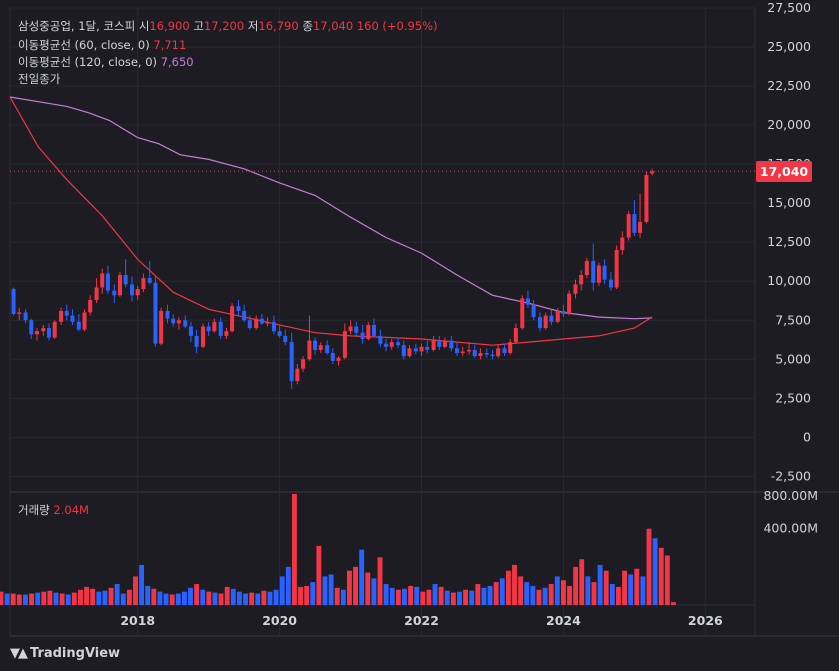 Image resolution: width=839 pixels, height=671 pixels. Describe the element at coordinates (338, 549) in the screenshot. I see `volume-bars` at that location.